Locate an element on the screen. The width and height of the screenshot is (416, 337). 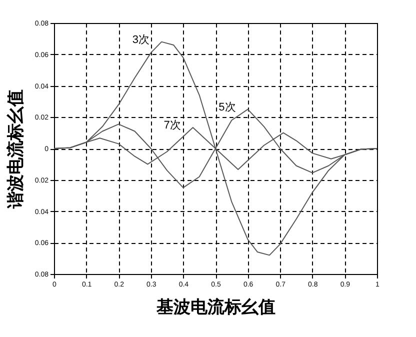
y-axis-title: 谐波电流标幺值 is located at coordinates (16, 150).